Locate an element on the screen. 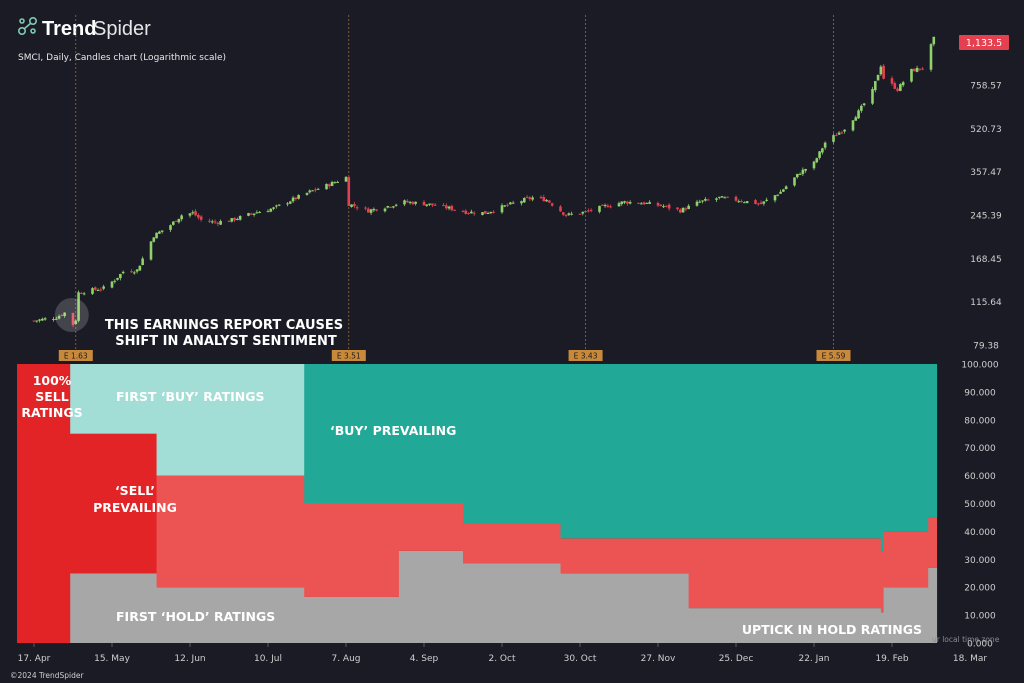 The image size is (1024, 683). sell-area is located at coordinates (114, 503).